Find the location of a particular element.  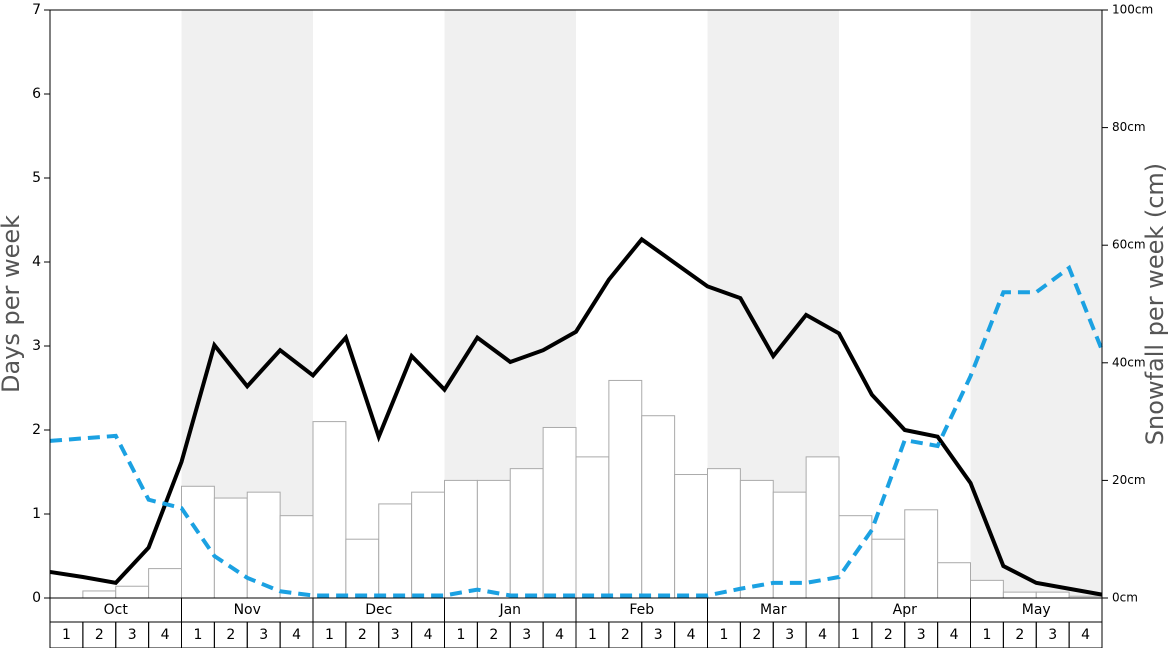

month-label: Dec is located at coordinates (378, 610).